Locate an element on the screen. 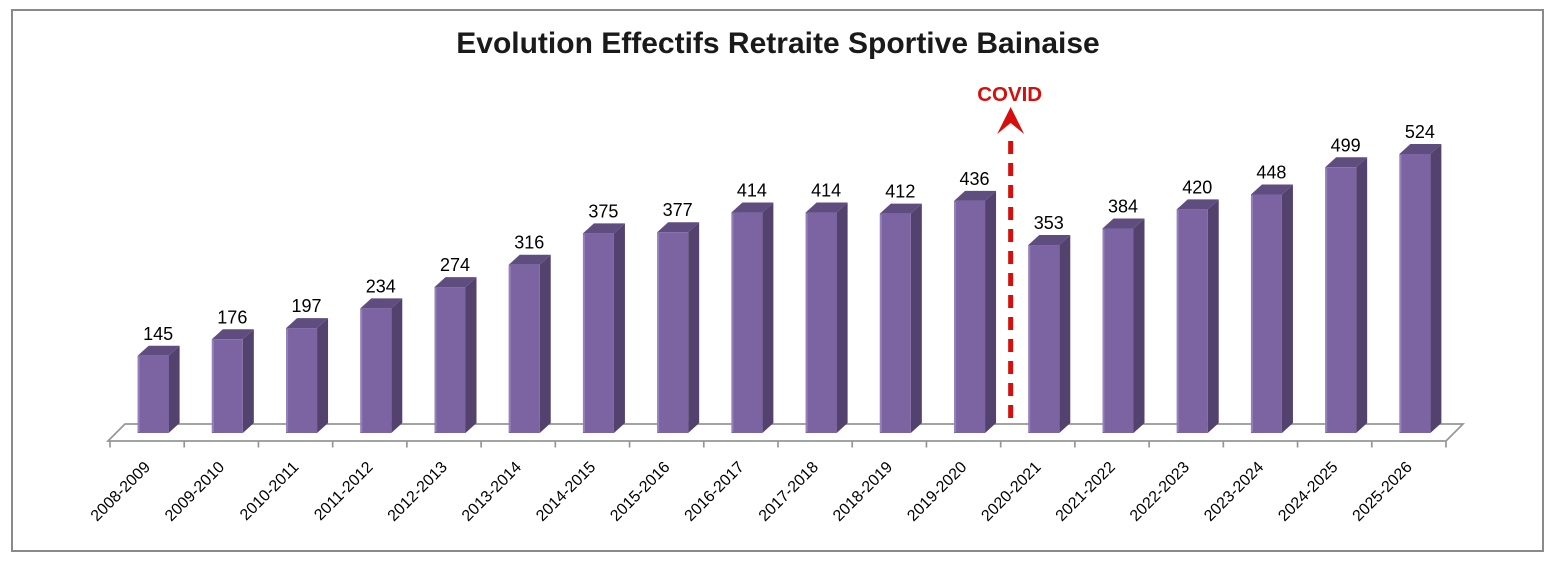  category-label: 2021-2022 is located at coordinates (1086, 492).